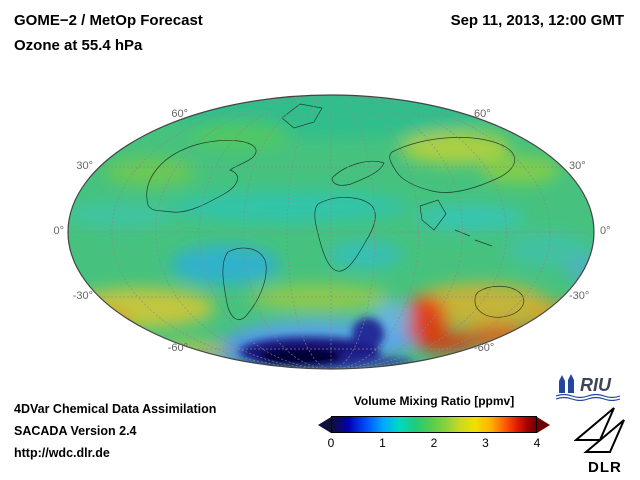 The image size is (640, 480). Describe the element at coordinates (108, 20) in the screenshot. I see `page-title: GOME−2 / MetOp Forecast` at that location.